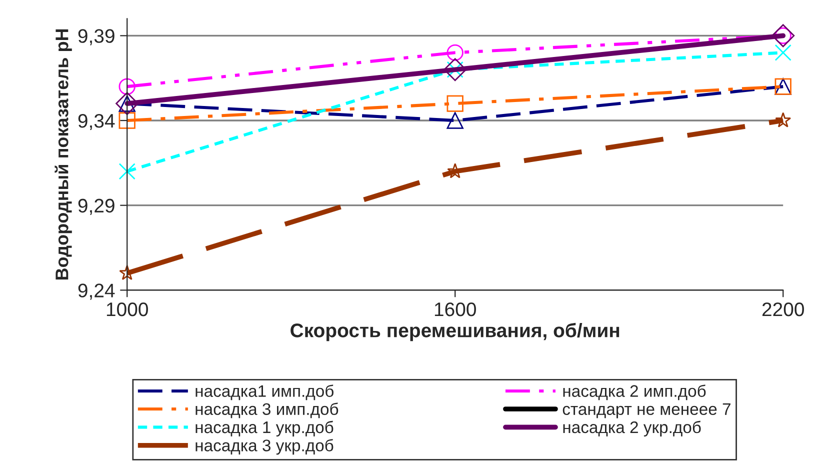  Describe the element at coordinates (455, 332) in the screenshot. I see `x-axis-title: Скорость перемешивания, об/мин` at that location.